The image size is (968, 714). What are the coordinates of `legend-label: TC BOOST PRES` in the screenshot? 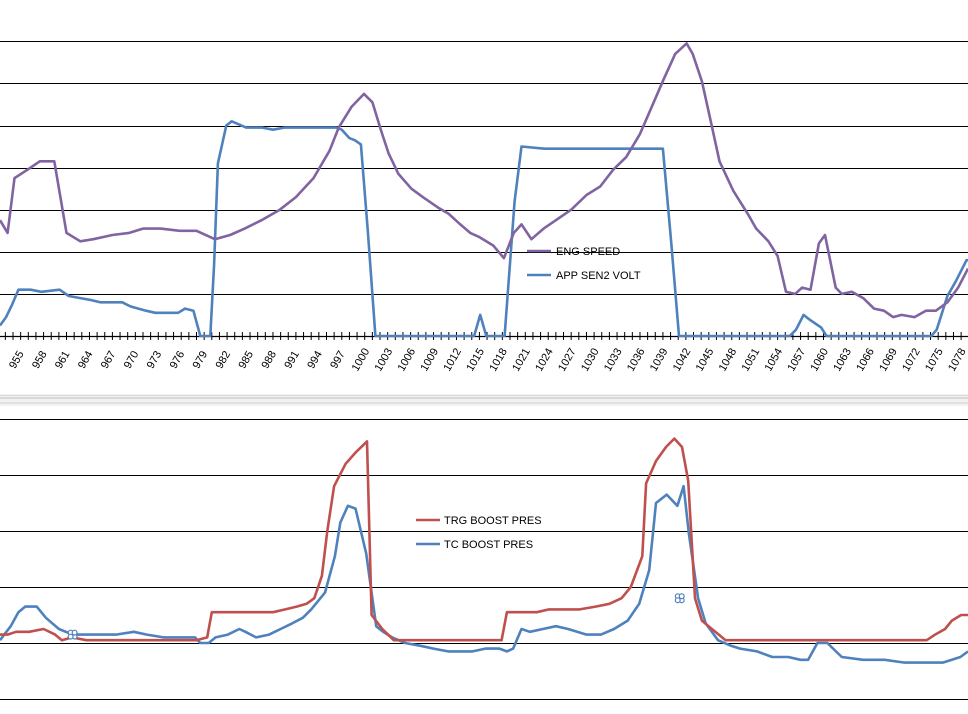 It's located at (488, 545).